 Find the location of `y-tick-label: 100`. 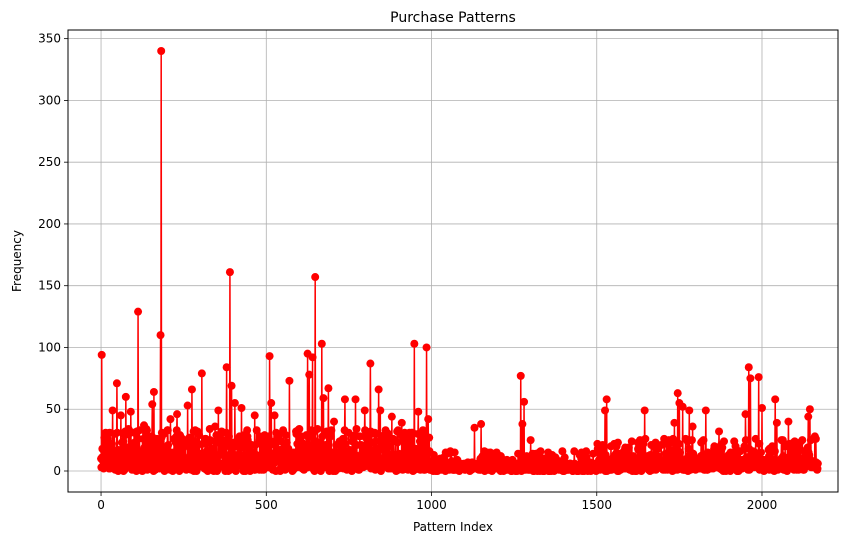

y-tick-label: 100 is located at coordinates (49, 347).